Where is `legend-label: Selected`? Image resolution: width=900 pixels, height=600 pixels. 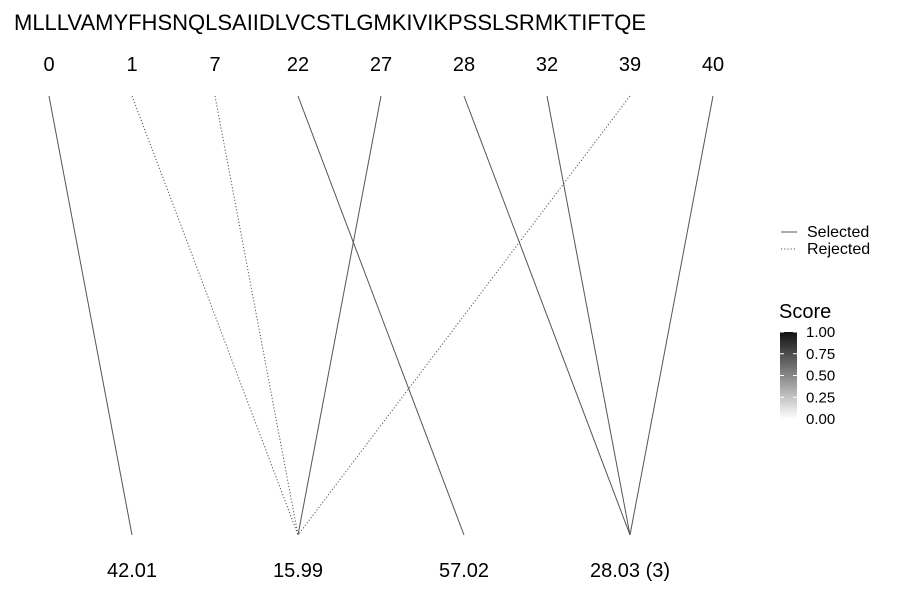 legend-label: Selected is located at coordinates (838, 232).